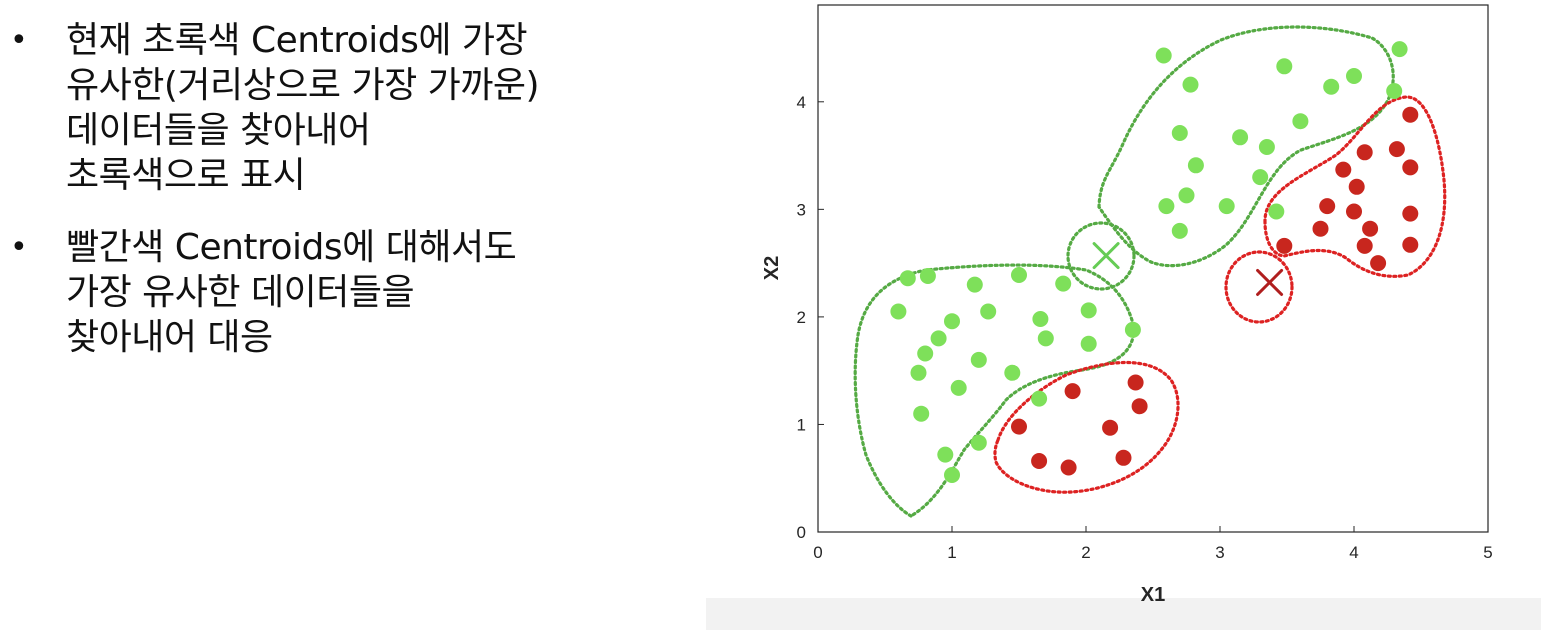 The height and width of the screenshot is (630, 1541). I want to click on green-centroid-stroke, so click(1106, 256).